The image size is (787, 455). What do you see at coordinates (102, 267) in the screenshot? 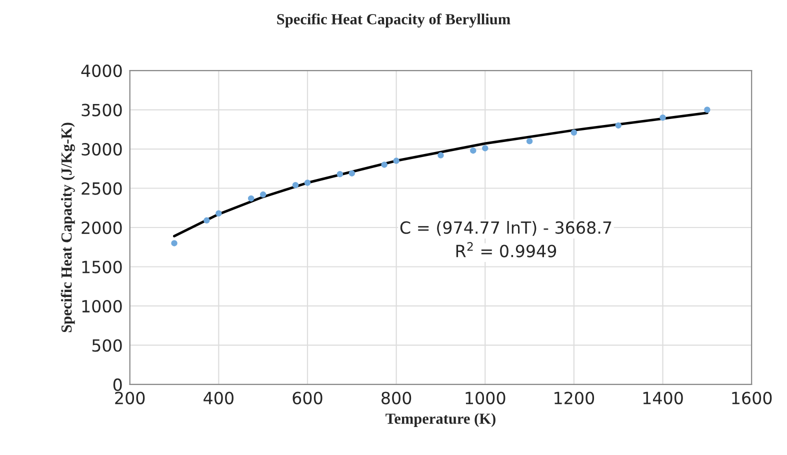
I see `y-tick-label: 1500` at bounding box center [102, 267].